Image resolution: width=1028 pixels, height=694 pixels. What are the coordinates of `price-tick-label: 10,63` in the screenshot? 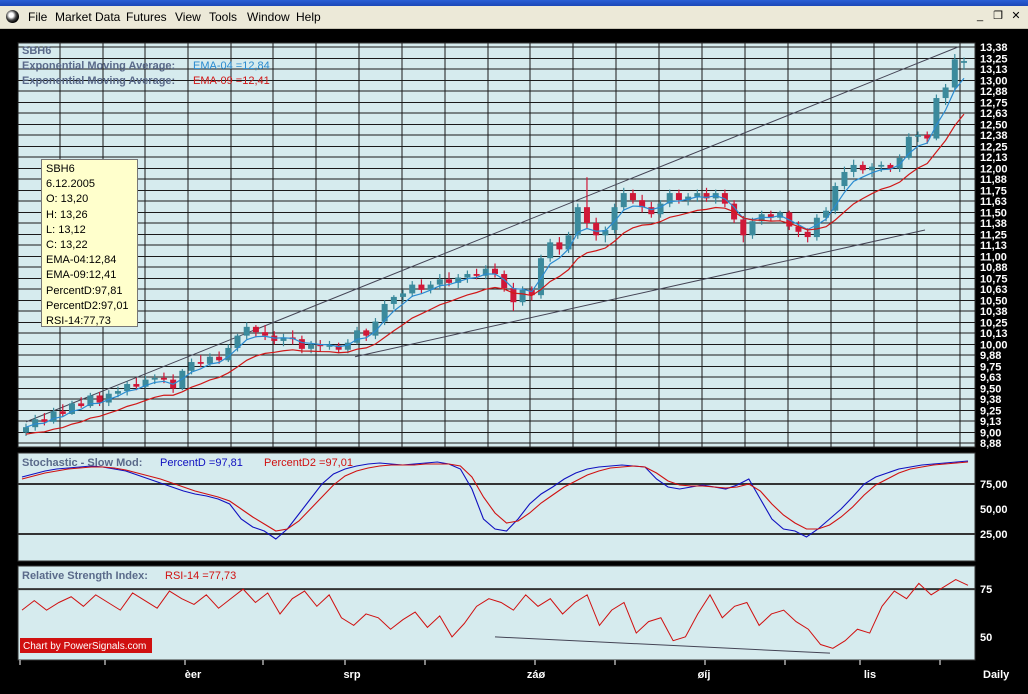 It's located at (994, 290).